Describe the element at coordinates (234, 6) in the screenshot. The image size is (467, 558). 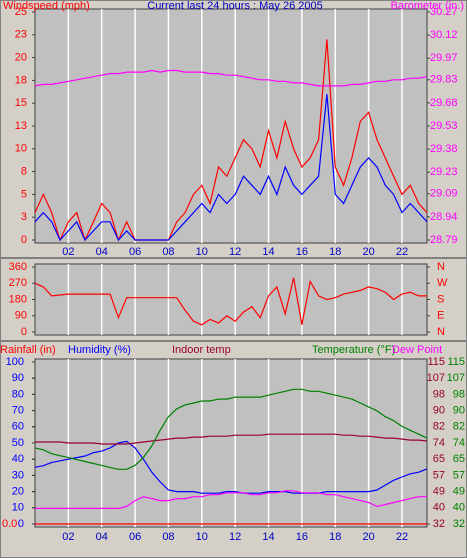
I see `title: Current last 24 hours : May 26 2005` at that location.